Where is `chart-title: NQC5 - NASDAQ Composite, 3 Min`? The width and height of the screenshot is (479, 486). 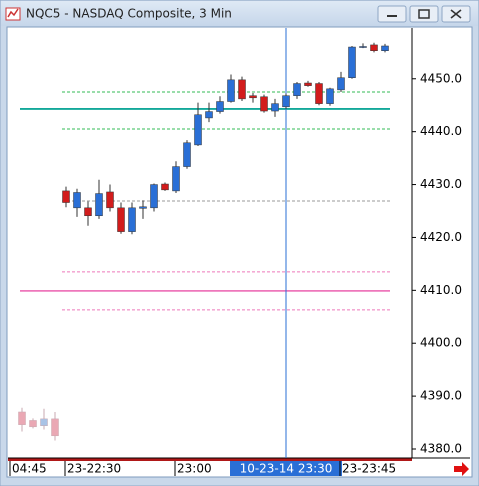
chart-title: NQC5 - NASDAQ Composite, 3 Min is located at coordinates (129, 14).